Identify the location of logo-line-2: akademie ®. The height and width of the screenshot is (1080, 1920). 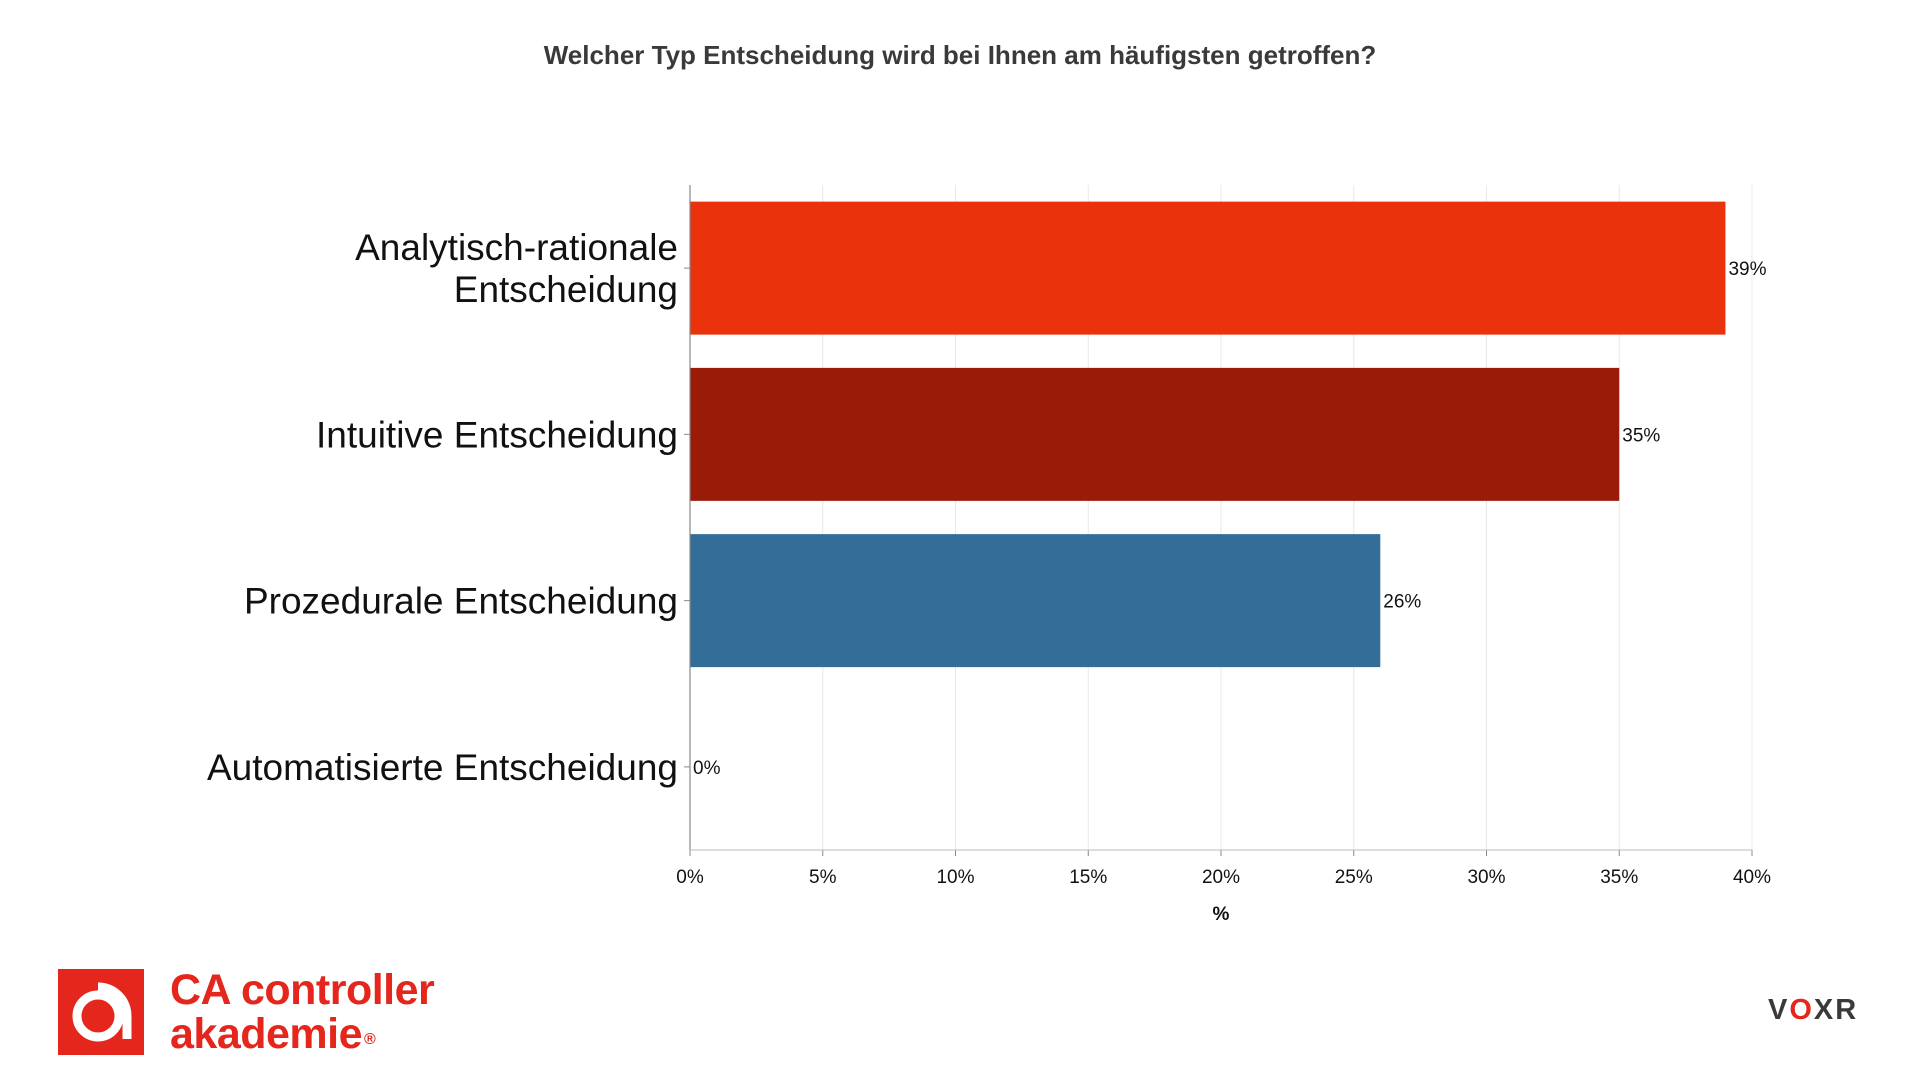
(302, 1034).